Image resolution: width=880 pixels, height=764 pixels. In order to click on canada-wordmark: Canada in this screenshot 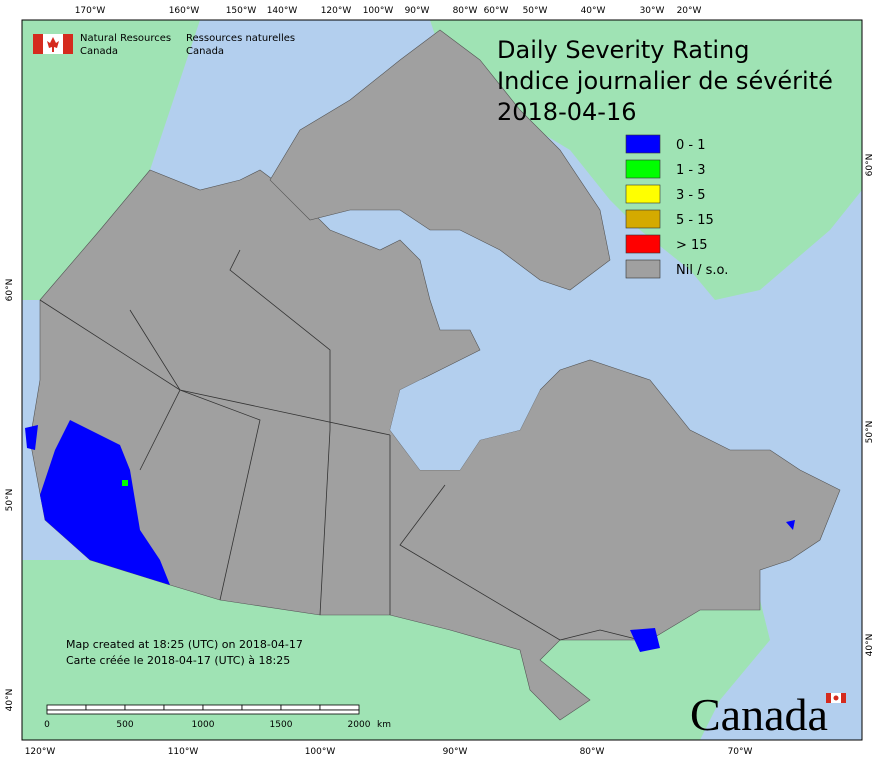, I will do `click(768, 714)`.